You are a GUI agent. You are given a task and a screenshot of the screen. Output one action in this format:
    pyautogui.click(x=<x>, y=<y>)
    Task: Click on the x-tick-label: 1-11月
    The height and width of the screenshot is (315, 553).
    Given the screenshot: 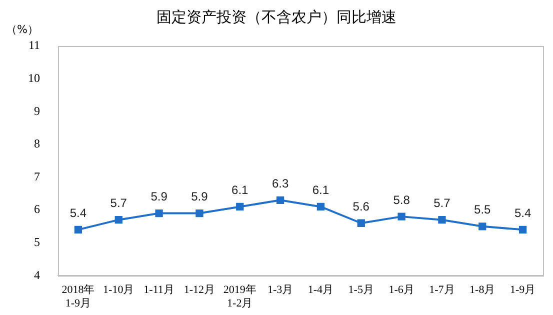 What is the action you would take?
    pyautogui.click(x=159, y=290)
    